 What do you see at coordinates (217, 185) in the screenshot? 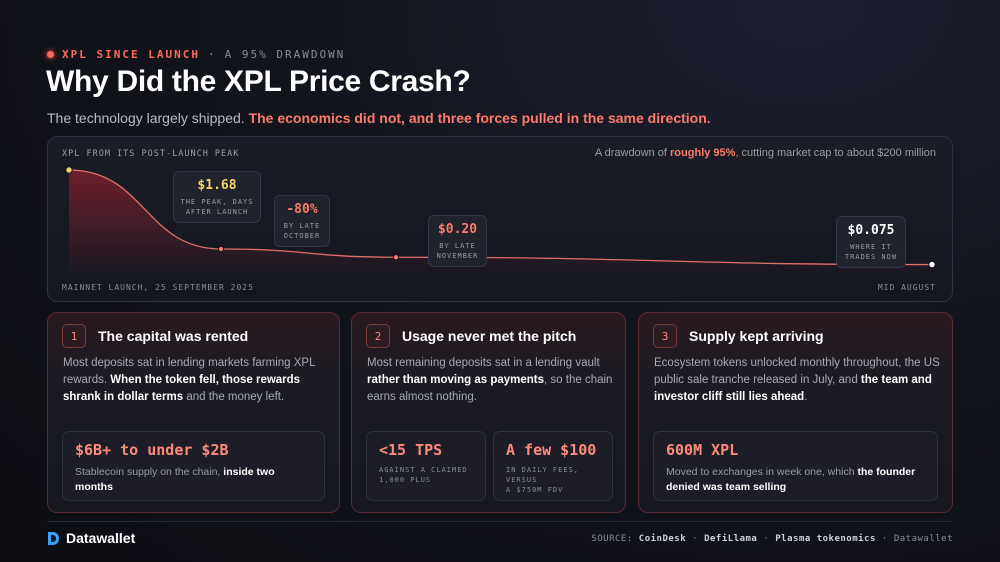
I see `annotation-value: $1.68` at bounding box center [217, 185].